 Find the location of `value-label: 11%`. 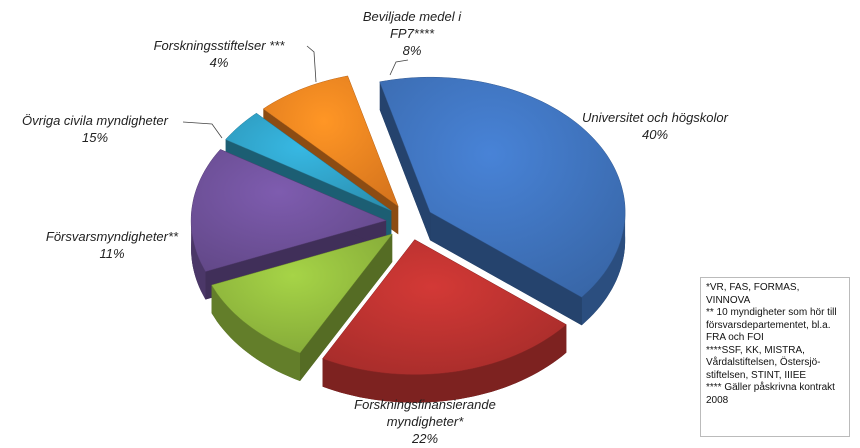

value-label: 11% is located at coordinates (112, 253).